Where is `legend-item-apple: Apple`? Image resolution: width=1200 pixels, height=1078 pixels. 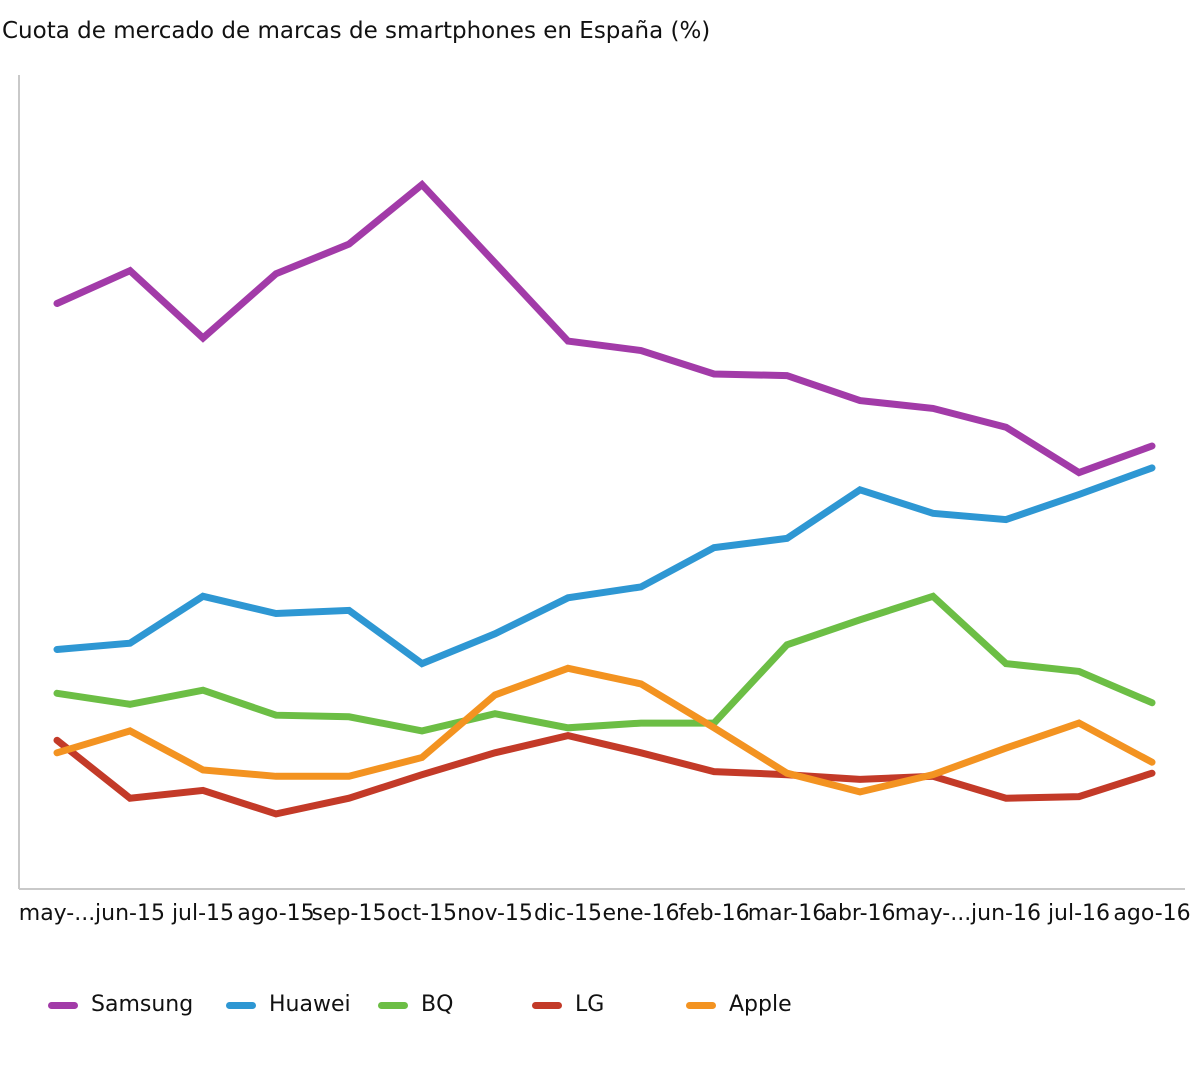 legend-item-apple: Apple is located at coordinates (739, 1005).